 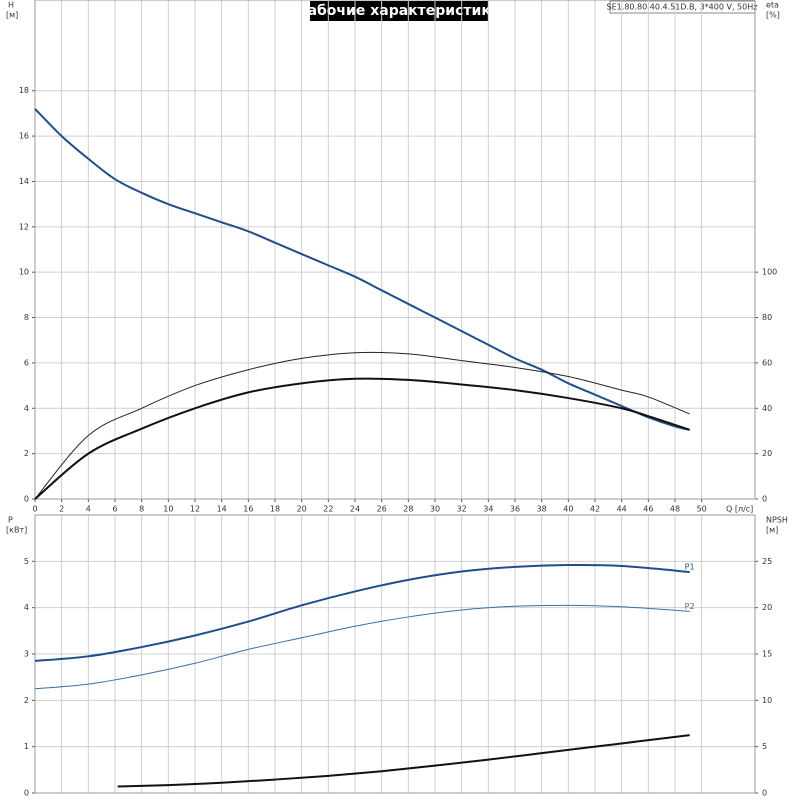 What do you see at coordinates (622, 509) in the screenshot?
I see `x-tick-label: 44` at bounding box center [622, 509].